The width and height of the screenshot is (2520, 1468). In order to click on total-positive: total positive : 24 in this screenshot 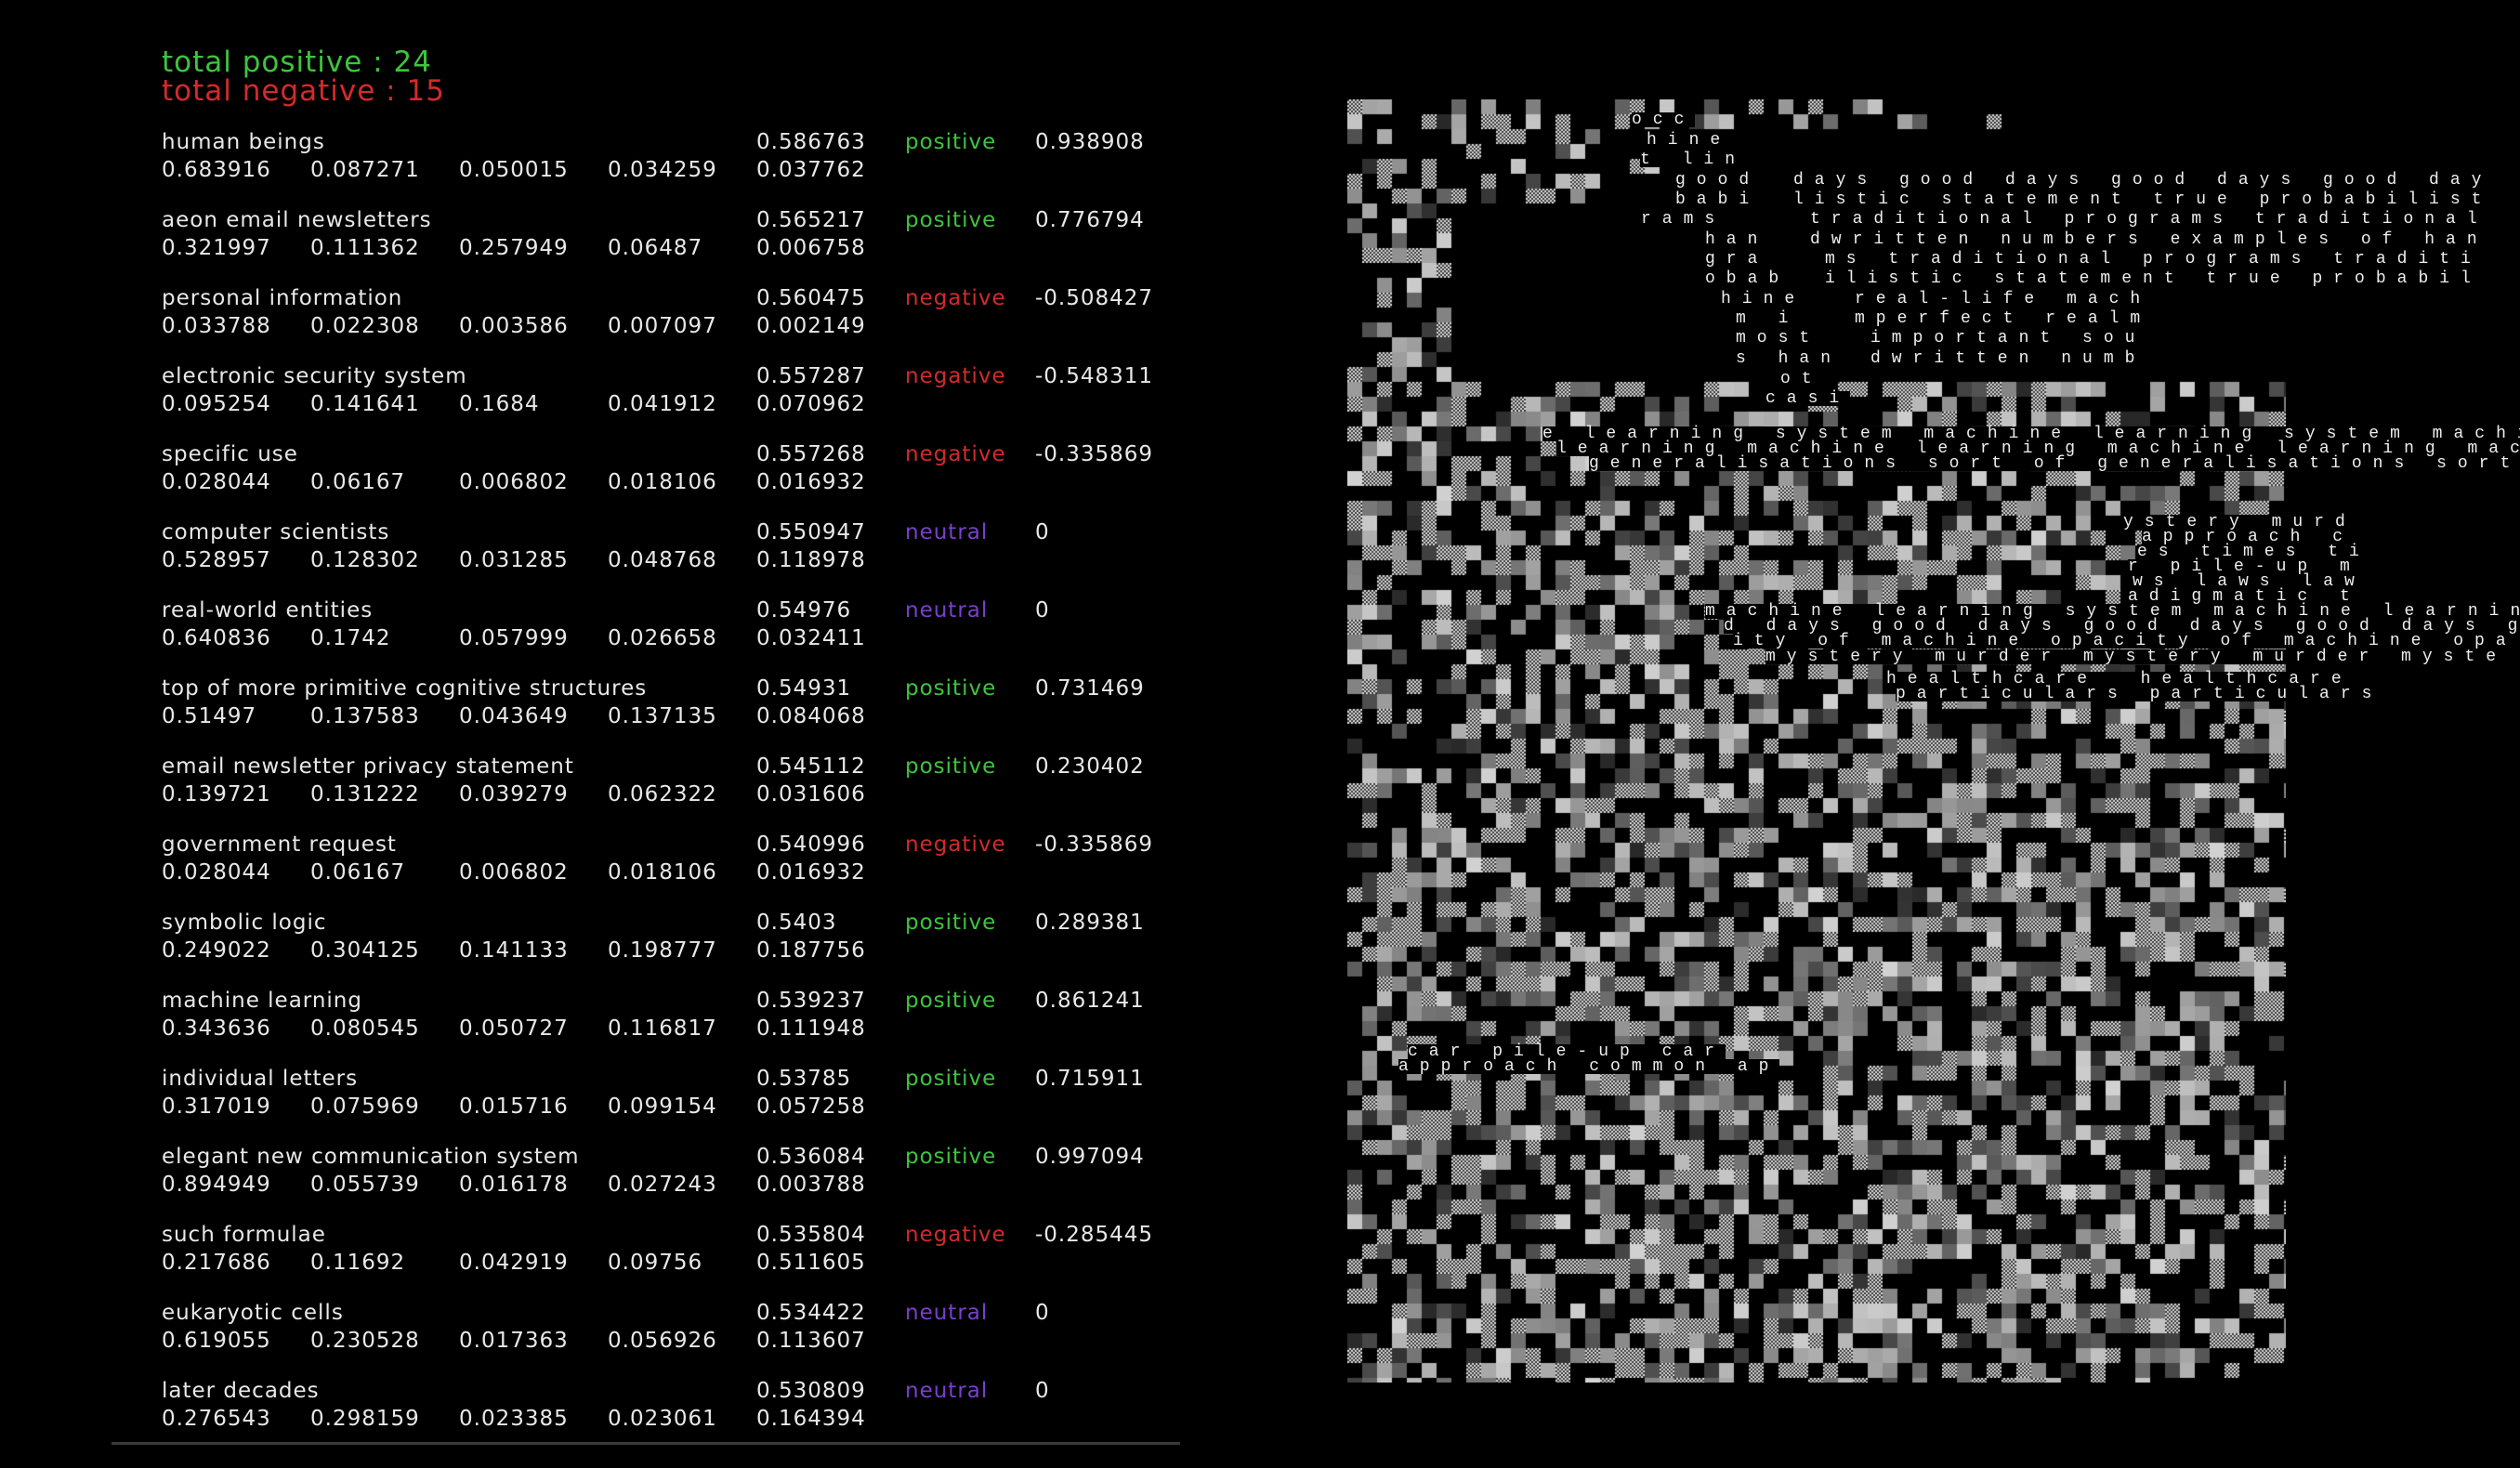, I will do `click(297, 63)`.